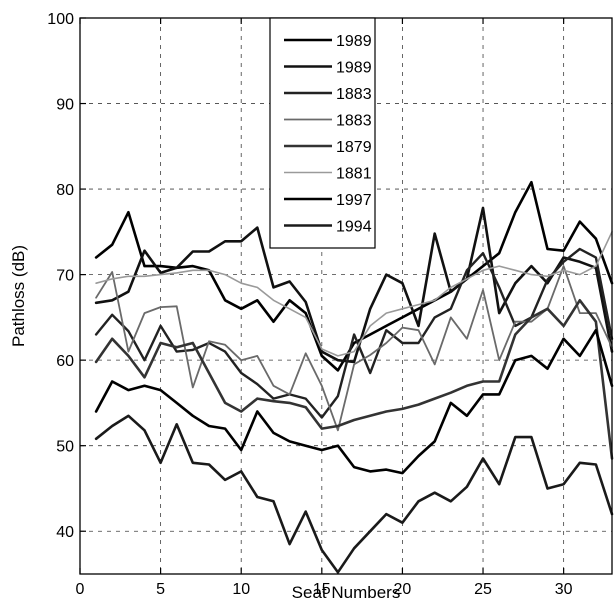 The width and height of the screenshot is (616, 603). Describe the element at coordinates (65, 447) in the screenshot. I see `y-tick-label: 50` at that location.